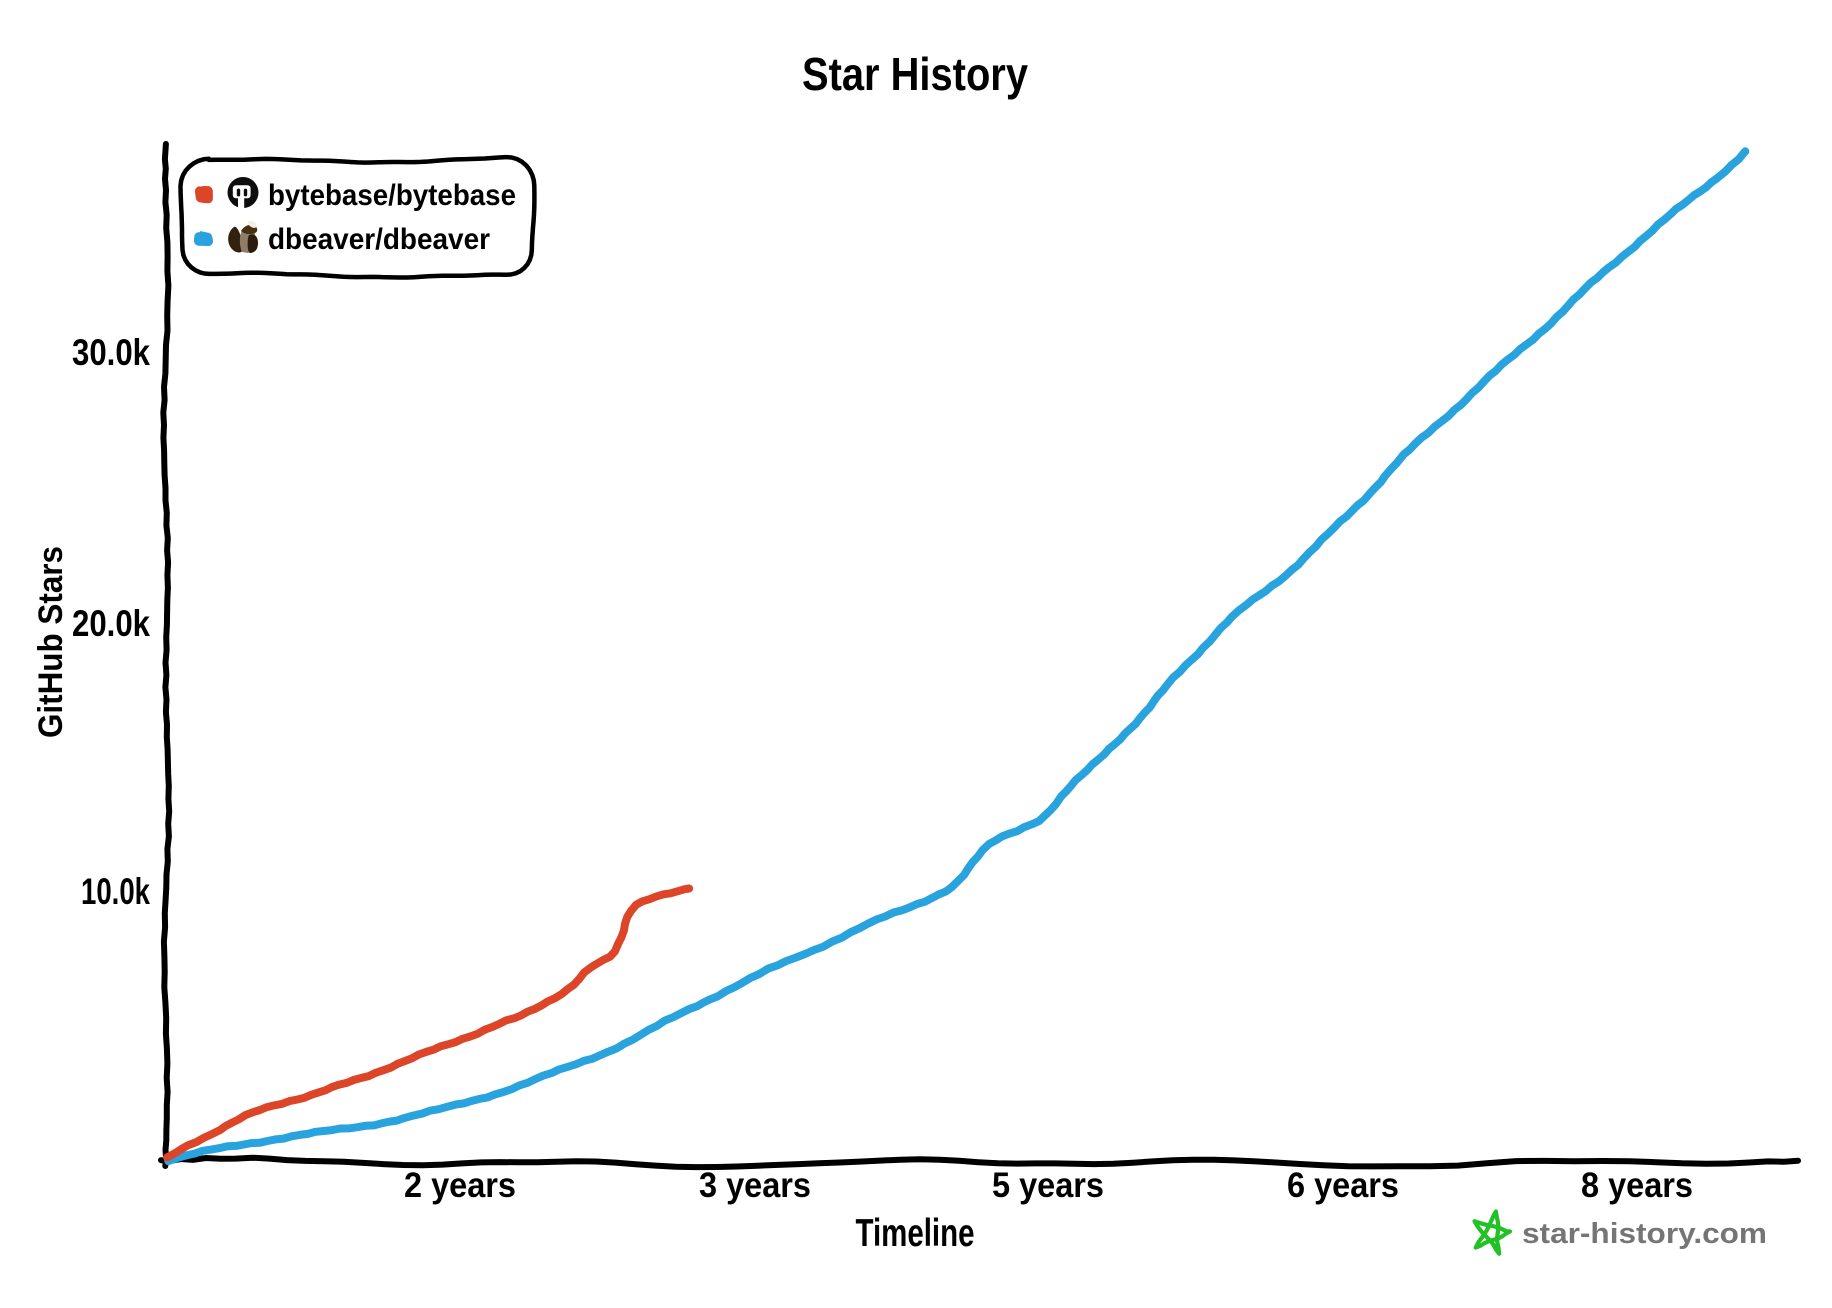  Describe the element at coordinates (111, 352) in the screenshot. I see `svg-text: 30.0k` at that location.